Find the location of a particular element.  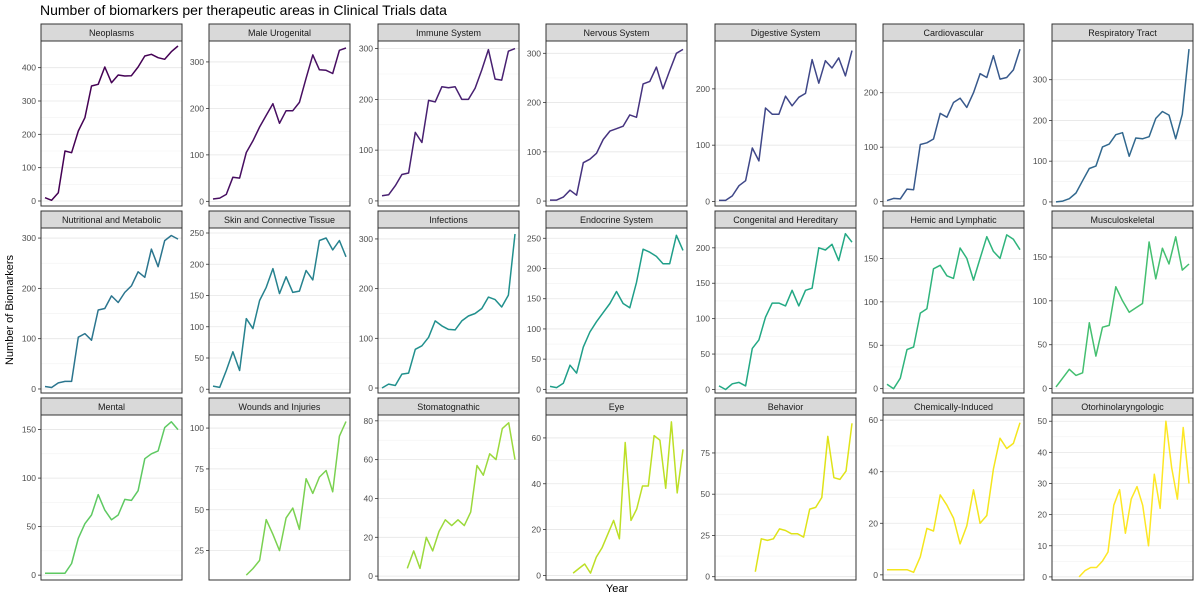

y-tick-label: 10 is located at coordinates (1043, 546).